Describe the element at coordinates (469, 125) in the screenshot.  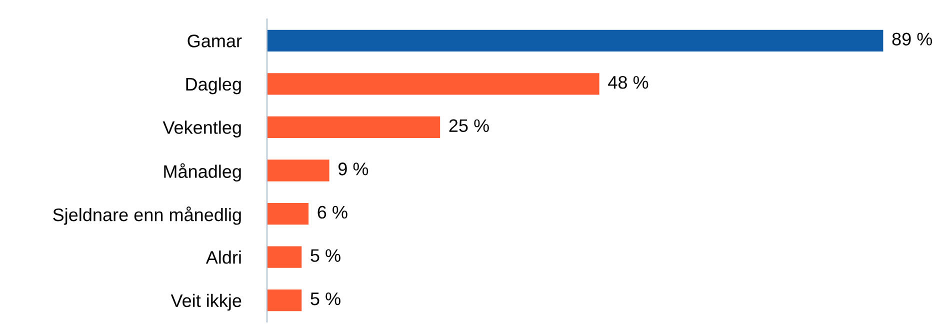
I see `data-label: 25 %` at that location.